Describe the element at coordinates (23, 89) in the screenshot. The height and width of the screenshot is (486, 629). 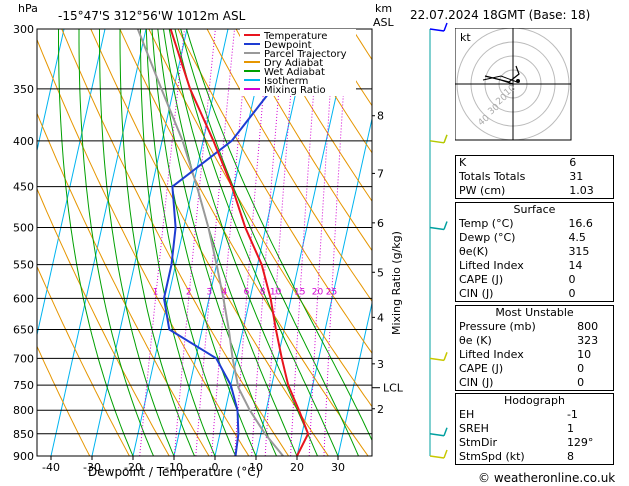
I see `y-tick-label: 350` at that location.